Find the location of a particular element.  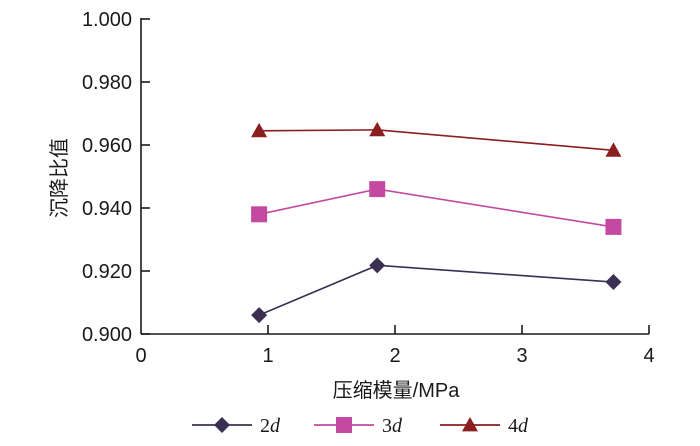

x-tick-label: 4 is located at coordinates (648, 356).